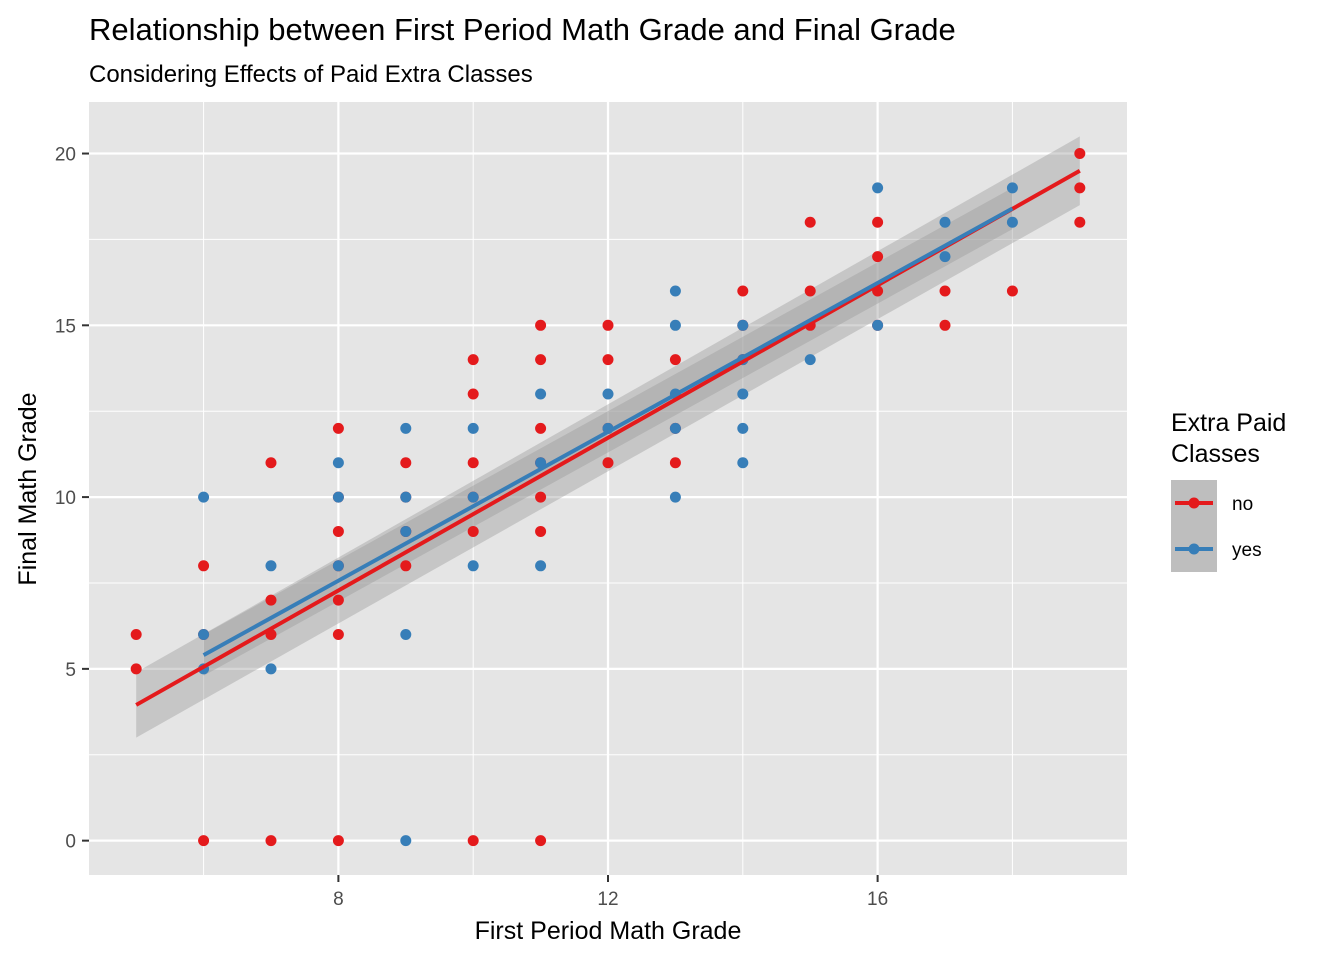 This screenshot has width=1344, height=965. I want to click on legend: Extra Paid Classes no yes, so click(1228, 490).